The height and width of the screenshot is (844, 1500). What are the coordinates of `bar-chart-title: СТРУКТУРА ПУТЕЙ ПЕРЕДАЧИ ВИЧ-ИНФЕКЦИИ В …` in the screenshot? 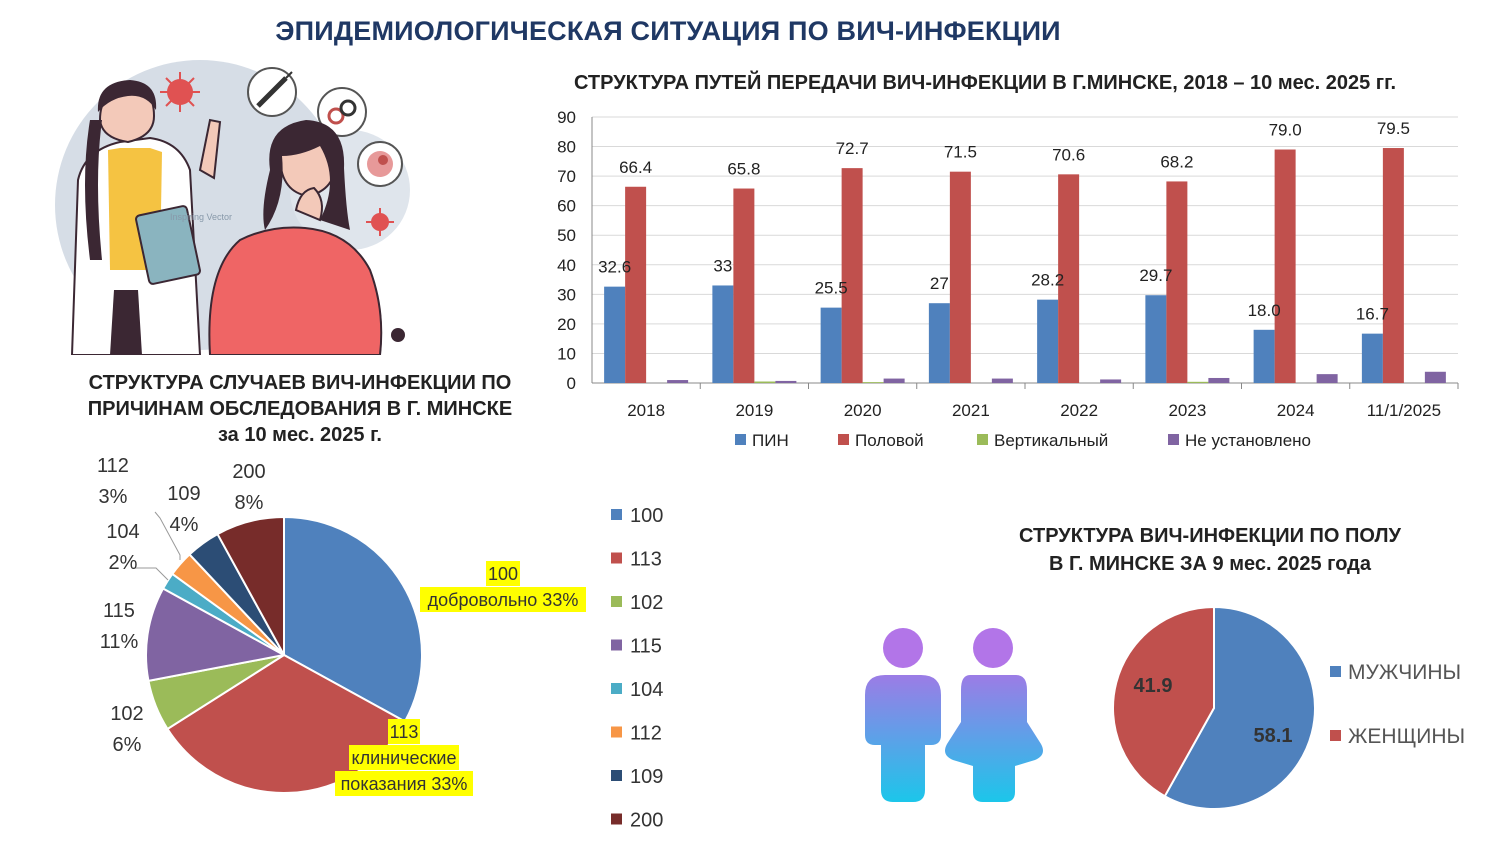 It's located at (985, 83).